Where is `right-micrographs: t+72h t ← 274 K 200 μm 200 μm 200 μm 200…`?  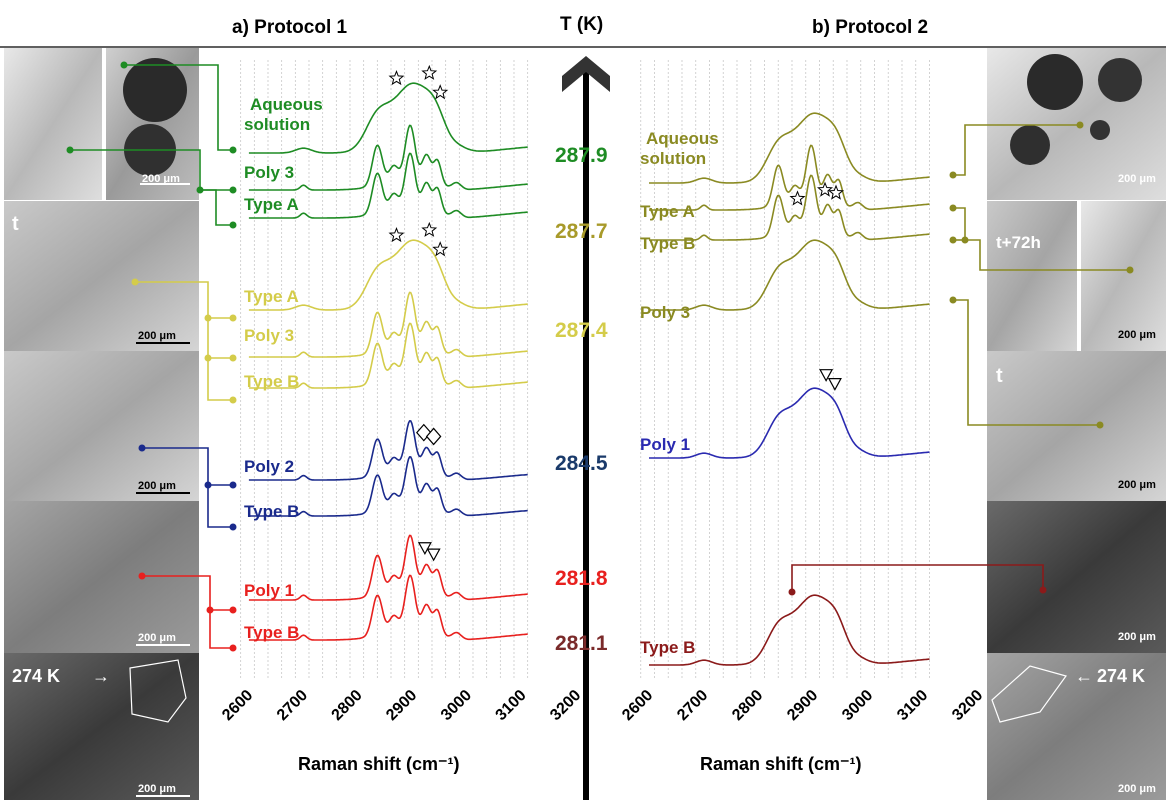 right-micrographs: t+72h t ← 274 K 200 μm 200 μm 200 μm 200… is located at coordinates (1076, 424).